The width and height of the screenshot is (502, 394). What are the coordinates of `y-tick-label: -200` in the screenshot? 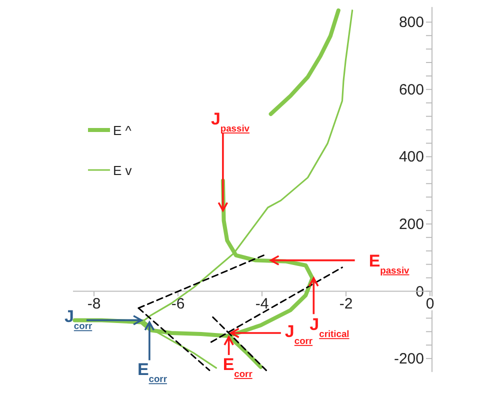 It's located at (409, 359).